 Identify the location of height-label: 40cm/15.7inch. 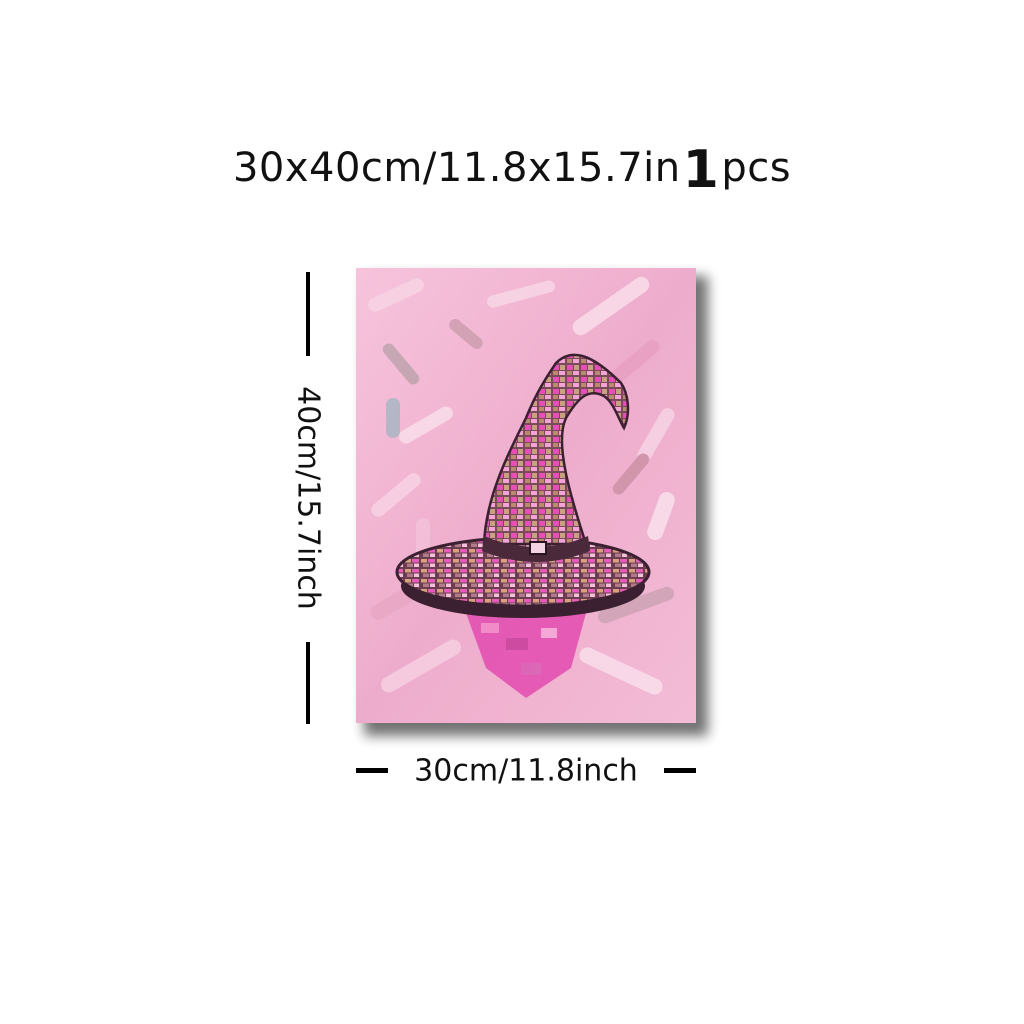
(308, 498).